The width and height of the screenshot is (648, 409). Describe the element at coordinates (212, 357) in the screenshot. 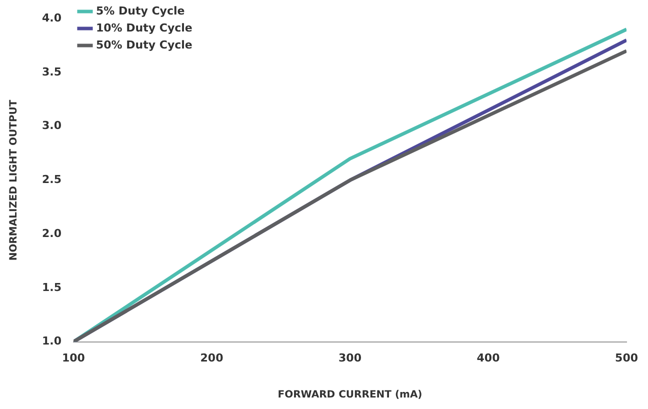

I see `x-tick-label: 200` at that location.